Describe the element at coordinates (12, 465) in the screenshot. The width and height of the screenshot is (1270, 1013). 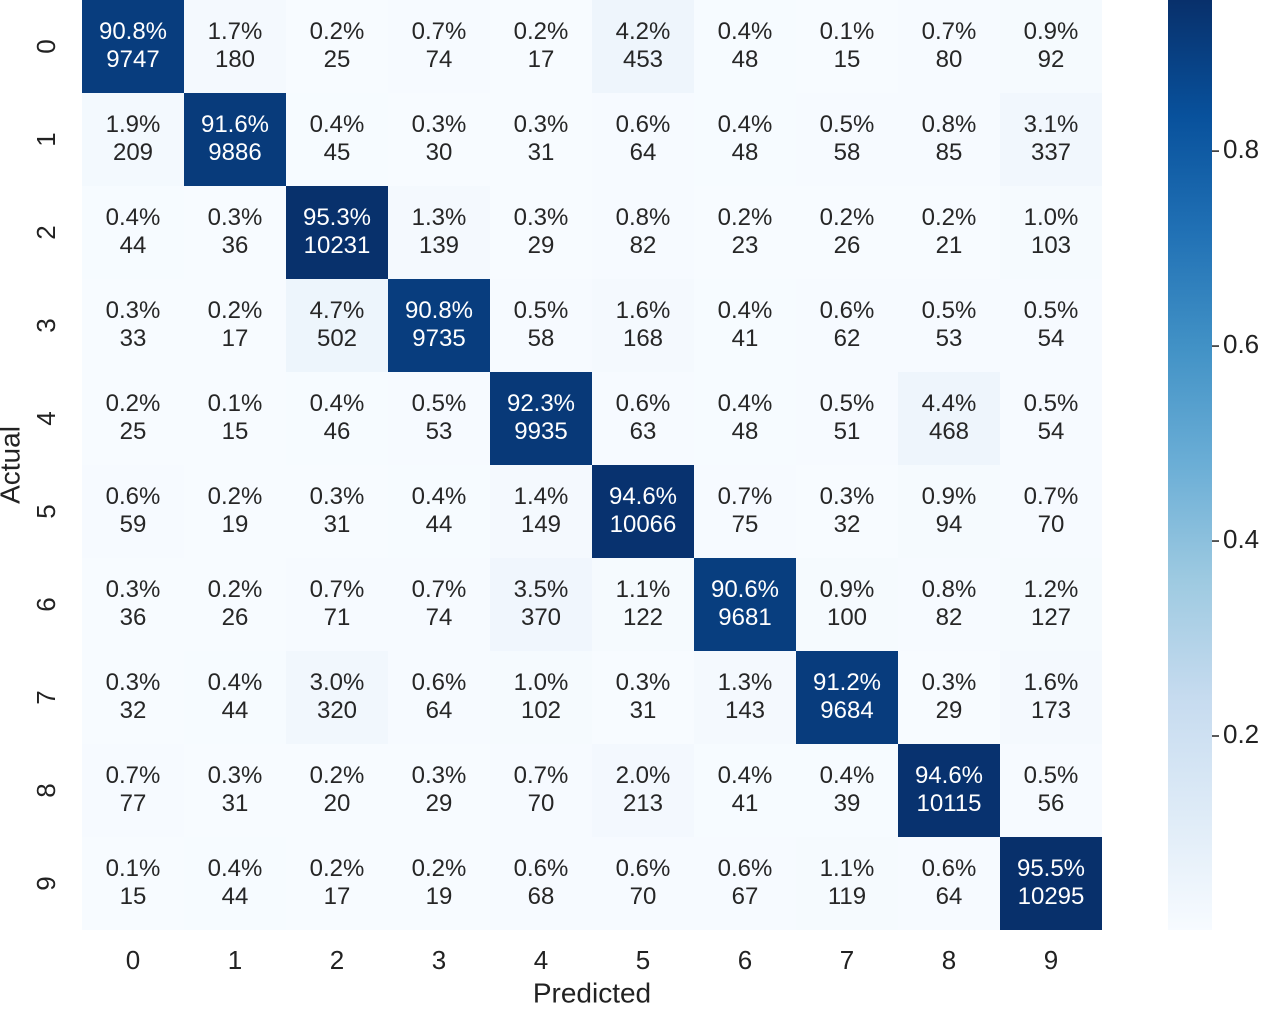
I see `y-axis-label: Actual` at that location.